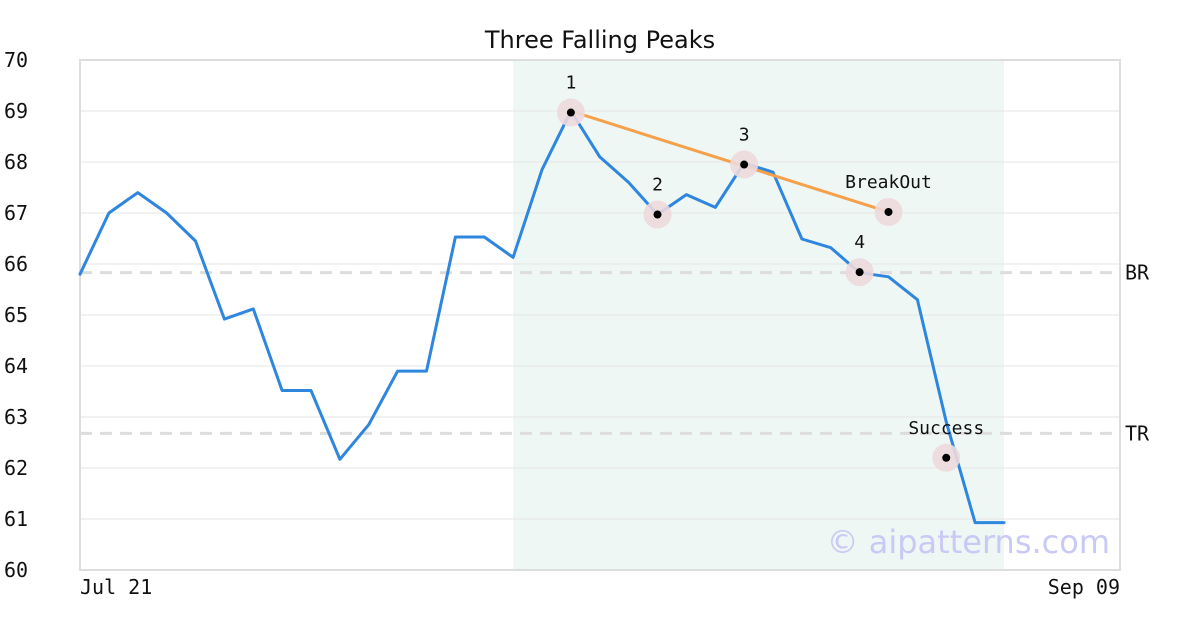  Describe the element at coordinates (16, 264) in the screenshot. I see `y-tick-label: 66` at that location.